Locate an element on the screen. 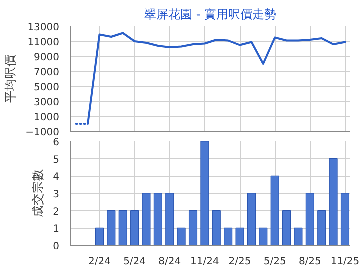 The width and height of the screenshot is (360, 270). x-tick-label: 11/24 is located at coordinates (205, 262).